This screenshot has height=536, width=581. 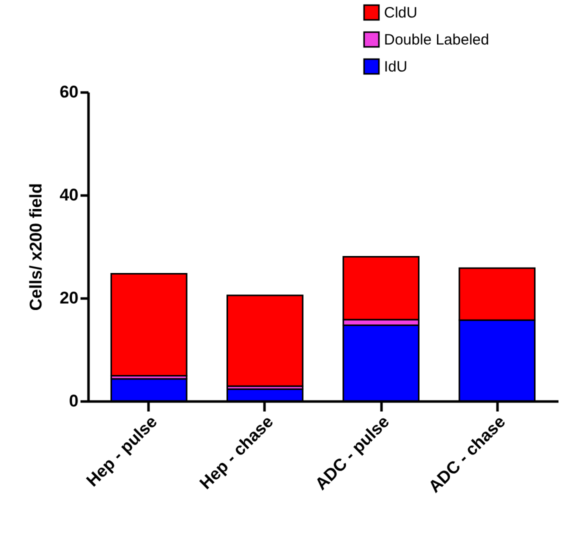 What do you see at coordinates (73, 401) in the screenshot?
I see `y-tick-label: 0` at bounding box center [73, 401].